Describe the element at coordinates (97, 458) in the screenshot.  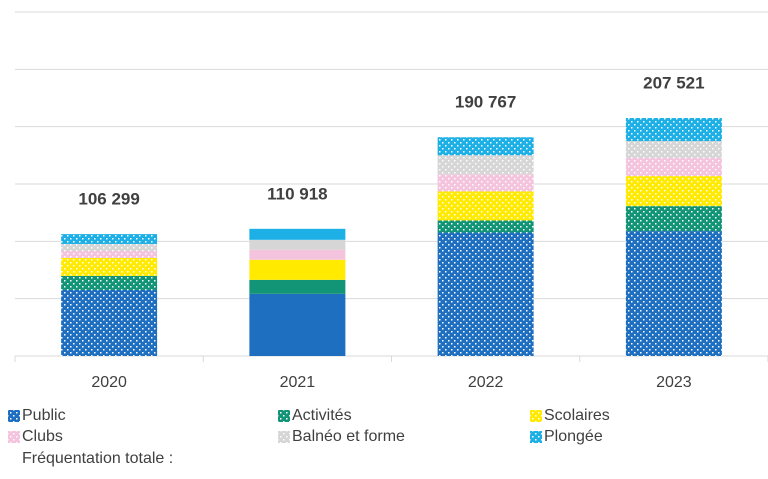
I see `legend-label: Fréquentation totale :` at that location.